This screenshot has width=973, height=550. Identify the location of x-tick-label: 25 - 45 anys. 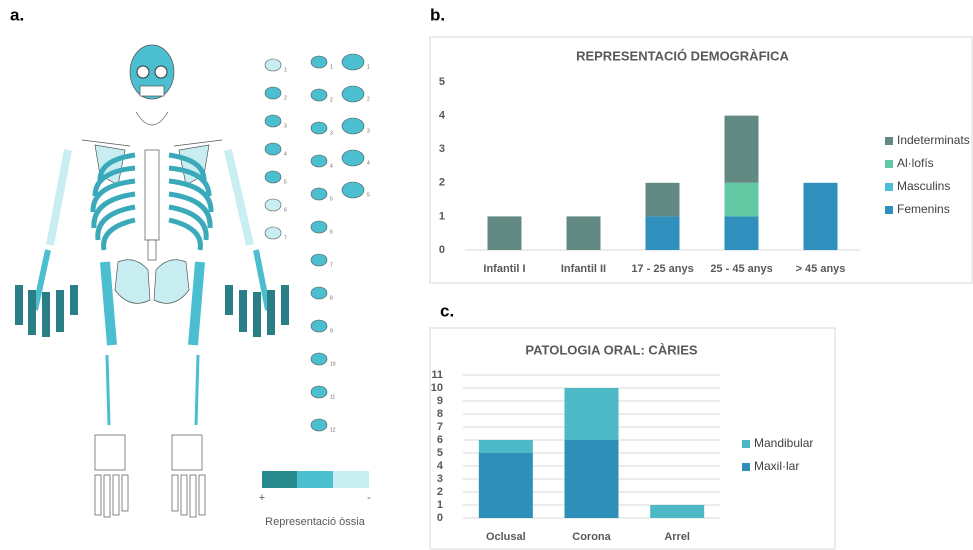
(741, 269).